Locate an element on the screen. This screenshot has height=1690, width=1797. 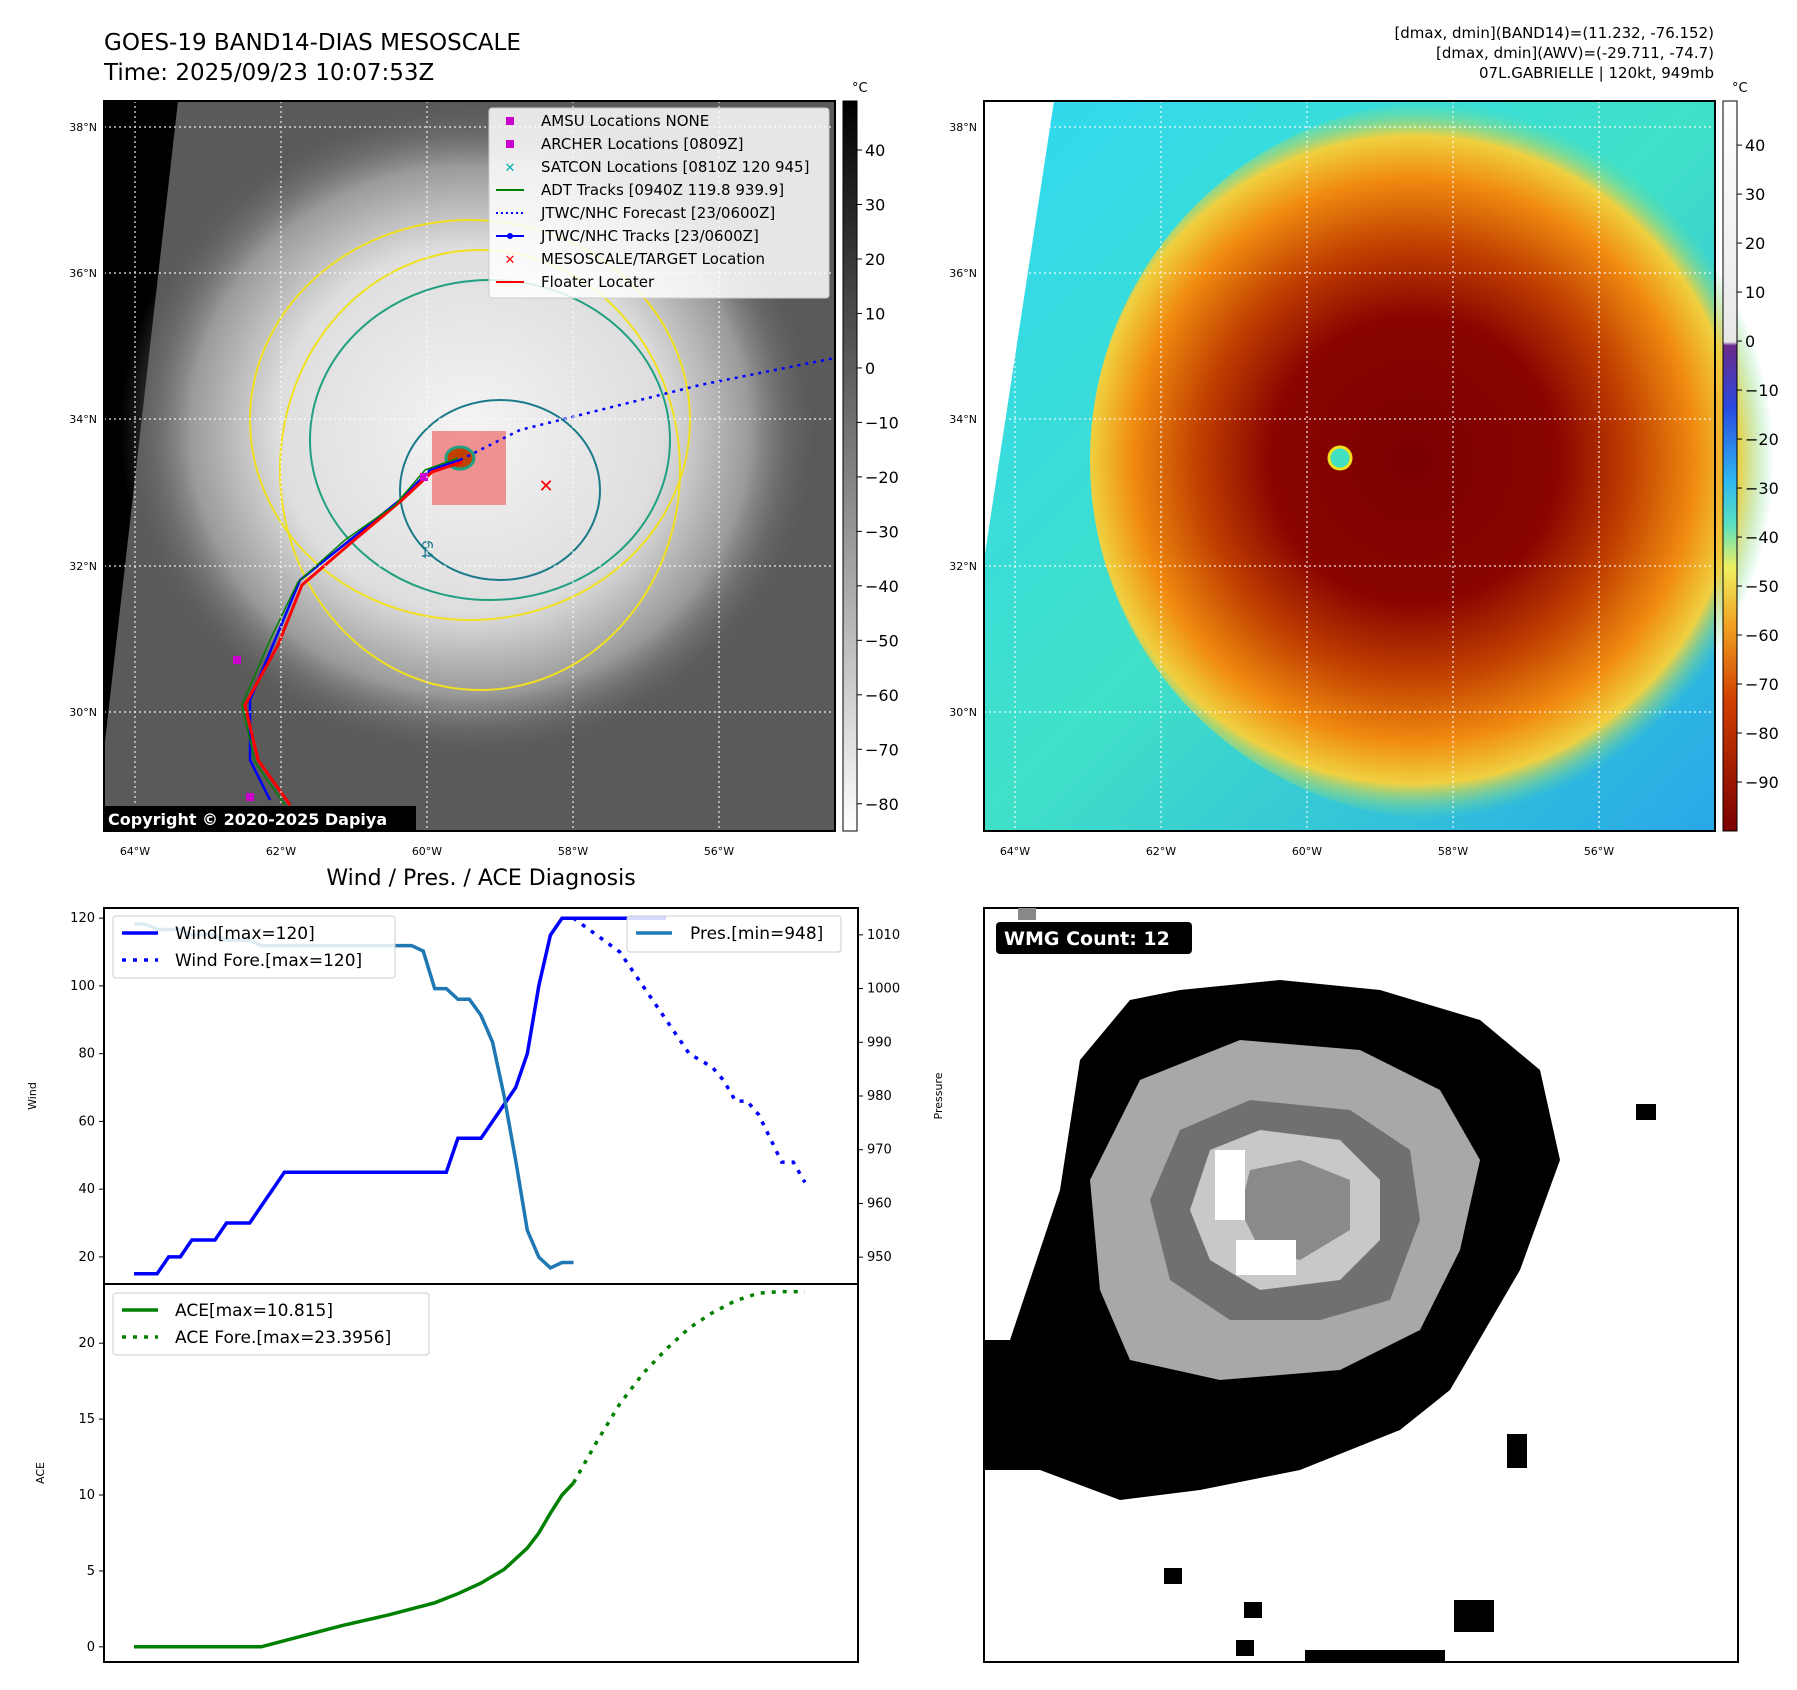
chart-title: Wind / Pres. / ACE Diagnosis is located at coordinates (480, 878).